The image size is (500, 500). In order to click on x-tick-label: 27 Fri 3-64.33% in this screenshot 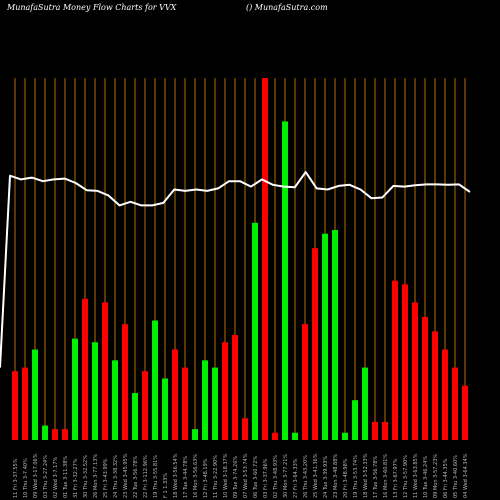, I will do `click(296, 478)`.